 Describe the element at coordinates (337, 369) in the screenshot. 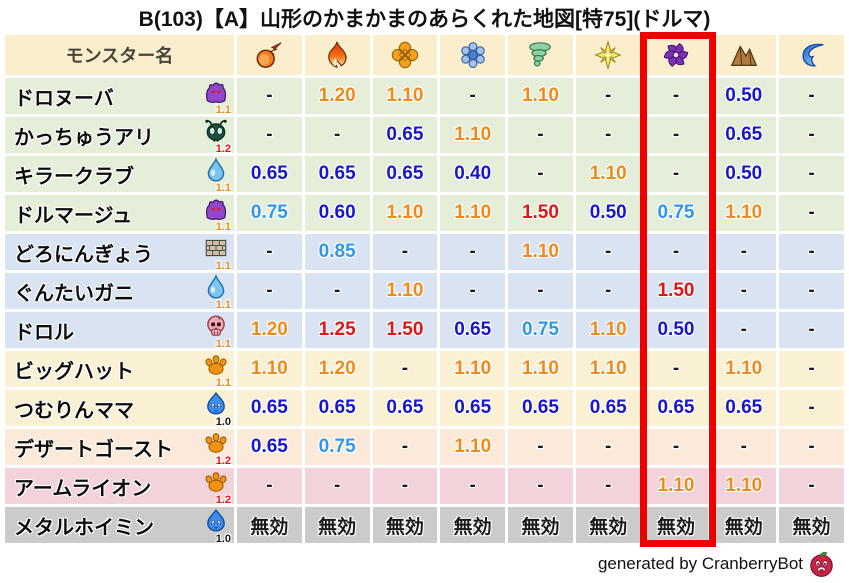

I see `multiplier-cell: 1.20` at that location.